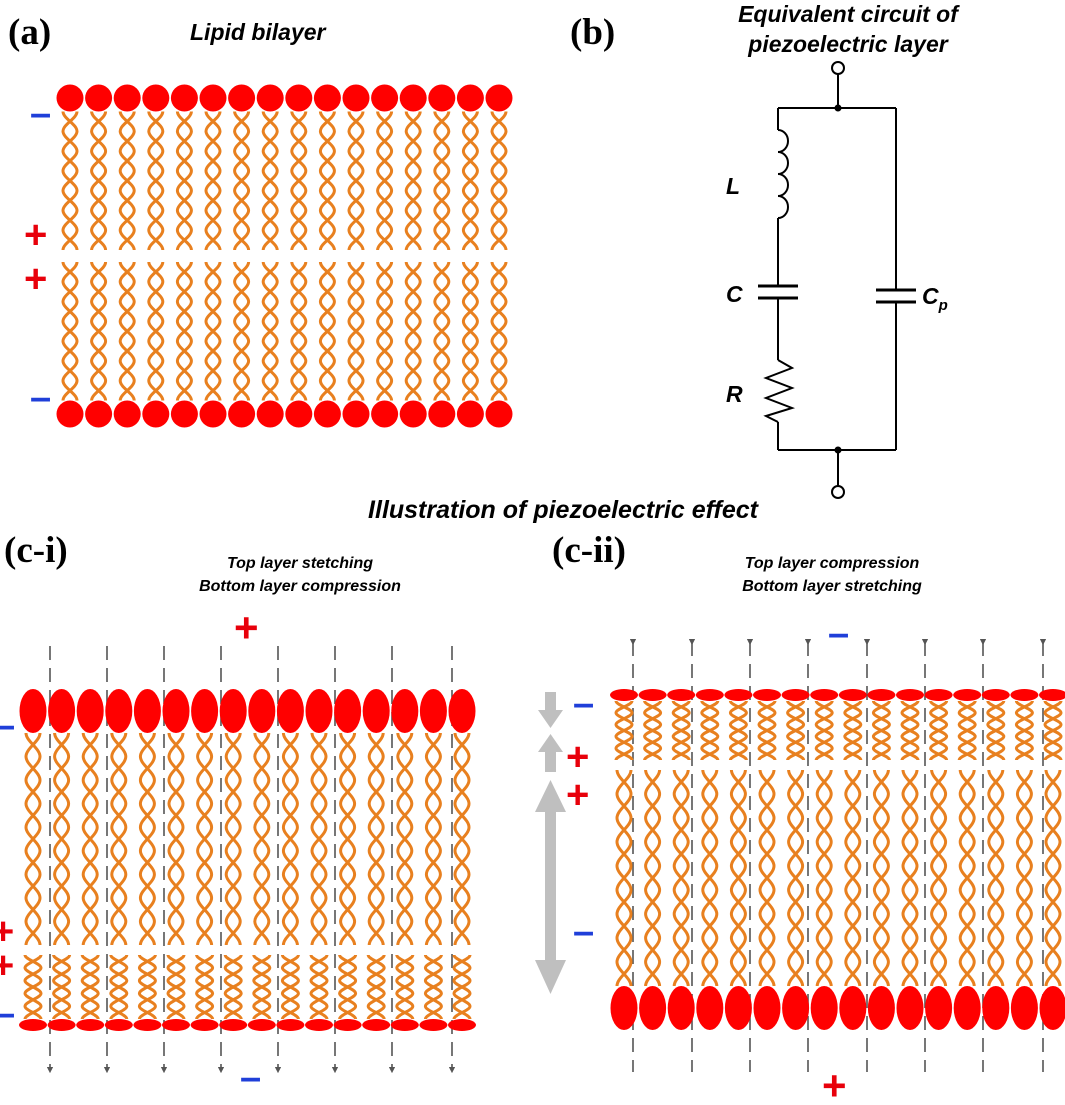  Describe the element at coordinates (832, 563) in the screenshot. I see `panel-c-ii-caption-line1: Top layer compression` at that location.